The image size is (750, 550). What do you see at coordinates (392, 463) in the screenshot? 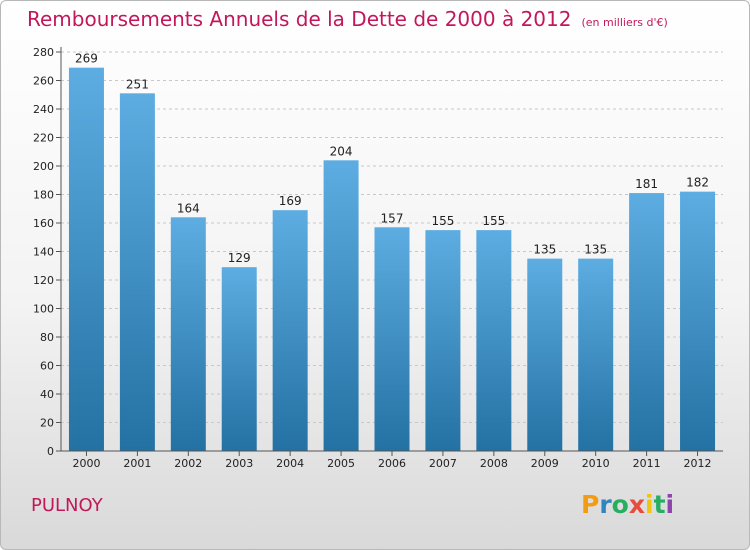
I see `x-tick-label: 2006` at bounding box center [392, 463].